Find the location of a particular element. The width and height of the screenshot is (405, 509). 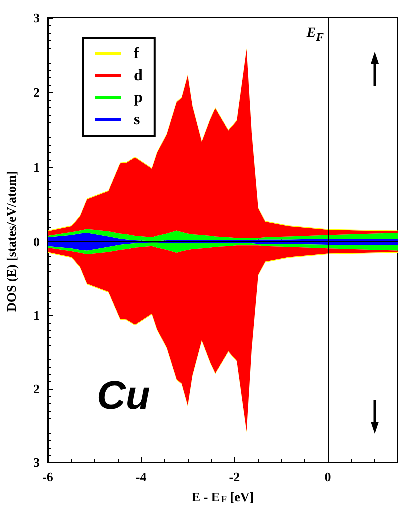

y-axis-title: DOS (E) [states/eV/atom] is located at coordinates (12, 241).